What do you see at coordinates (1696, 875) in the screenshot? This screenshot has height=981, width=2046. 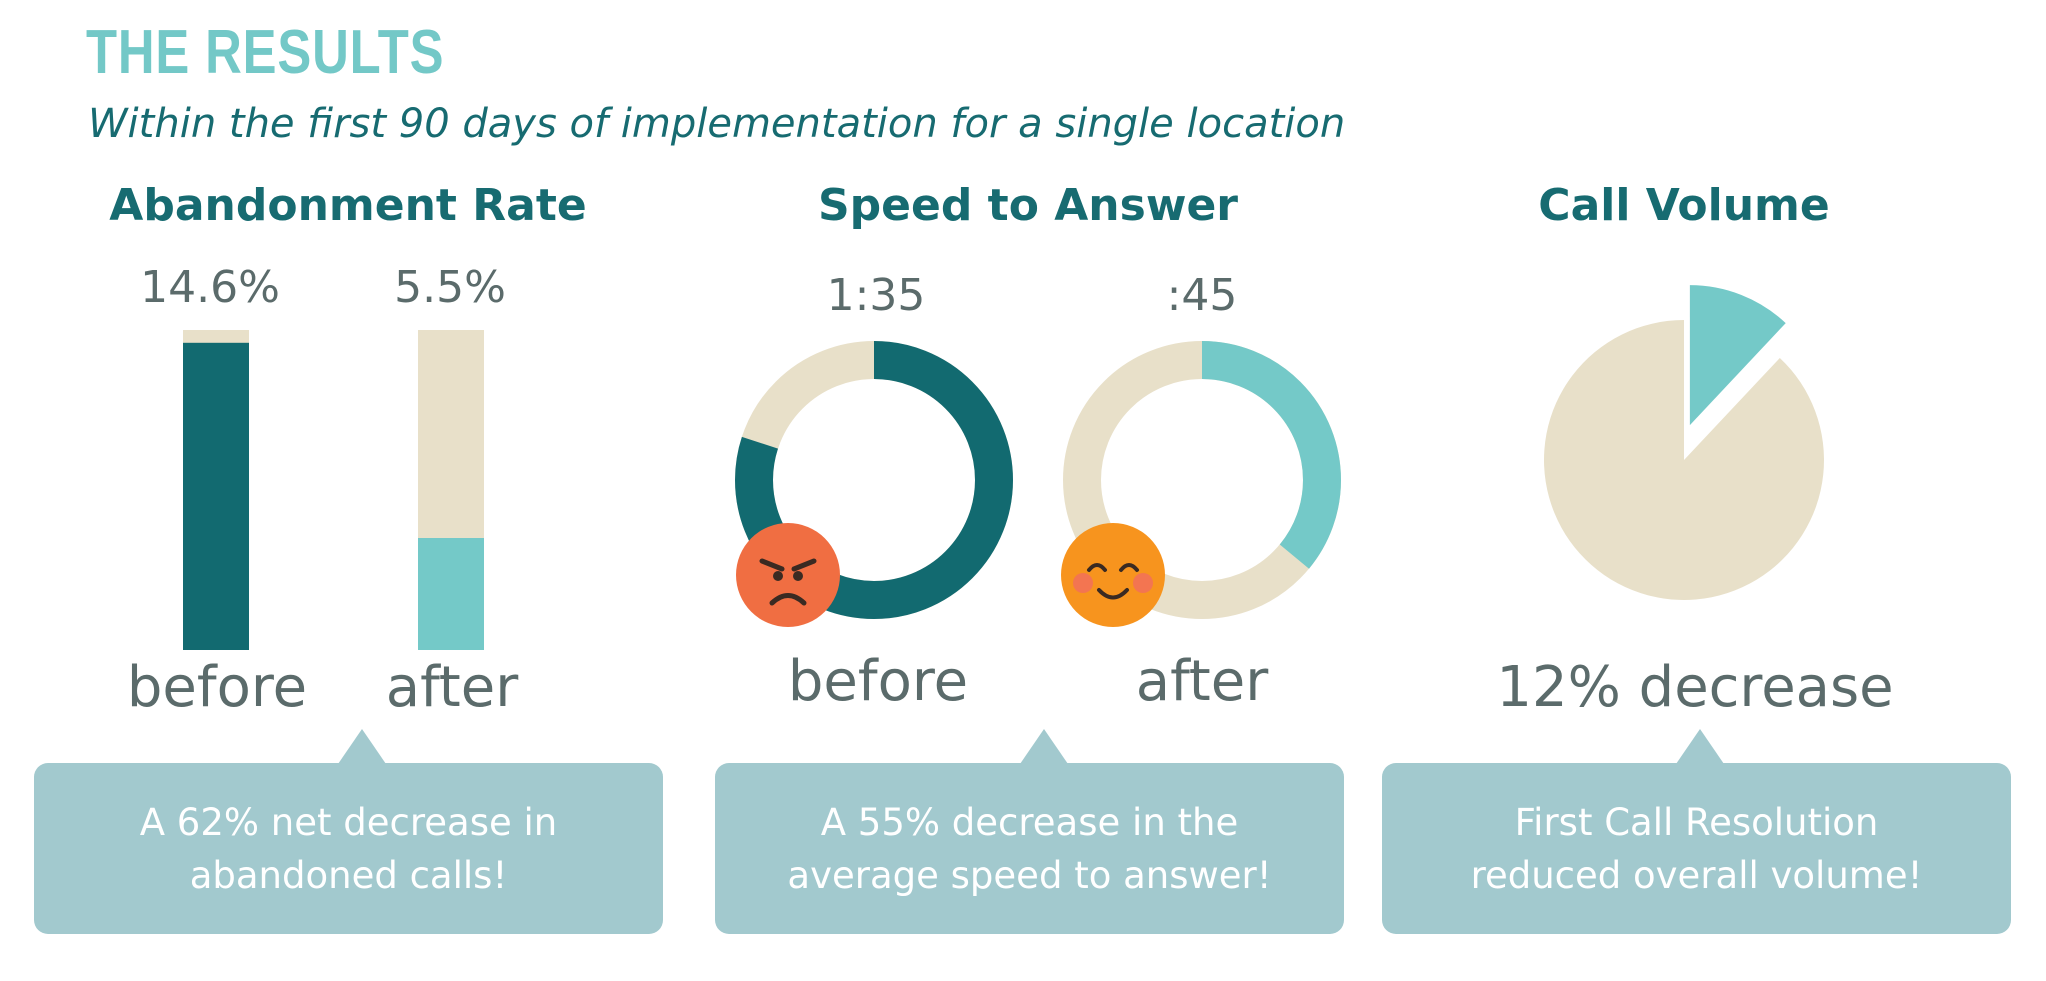 I see `callout-line: reduced overall volume!` at bounding box center [1696, 875].